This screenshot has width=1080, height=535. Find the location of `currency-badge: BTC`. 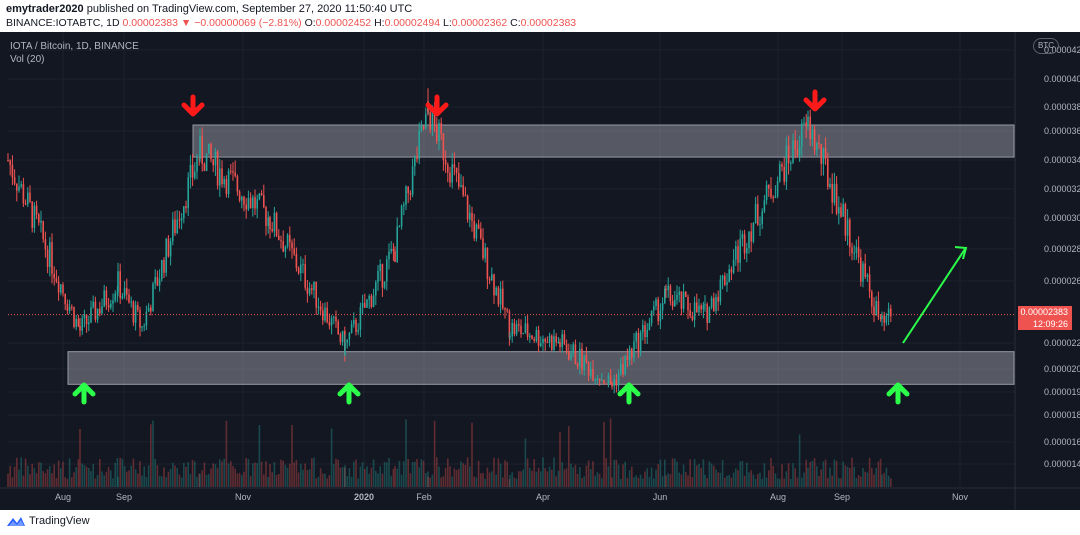

currency-badge: BTC is located at coordinates (1046, 46).